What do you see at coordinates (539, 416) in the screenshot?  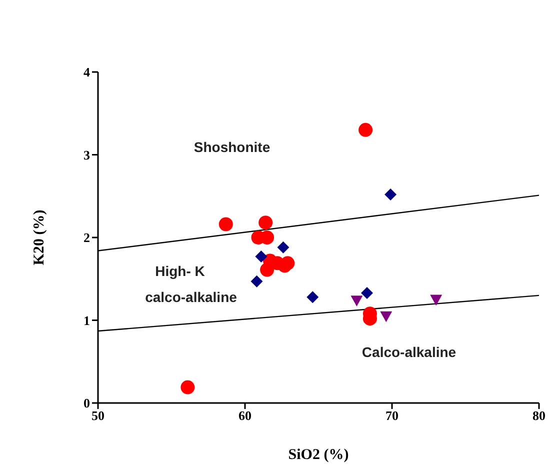 I see `x-tick-label: 80` at bounding box center [539, 416].